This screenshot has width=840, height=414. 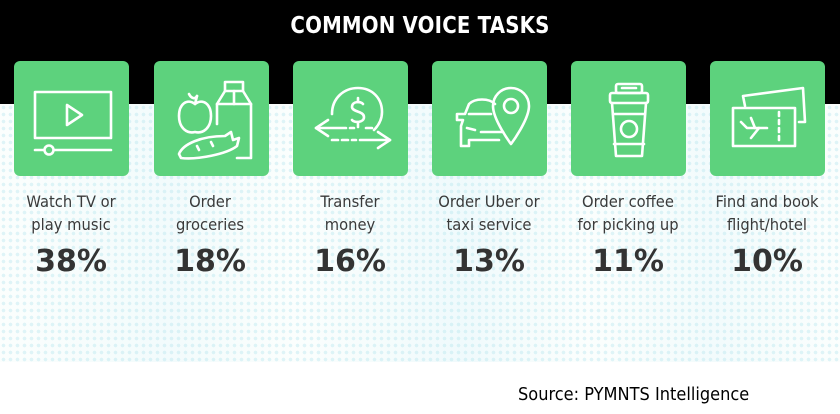 I want to click on taxi-location-icon, so click(x=492, y=116).